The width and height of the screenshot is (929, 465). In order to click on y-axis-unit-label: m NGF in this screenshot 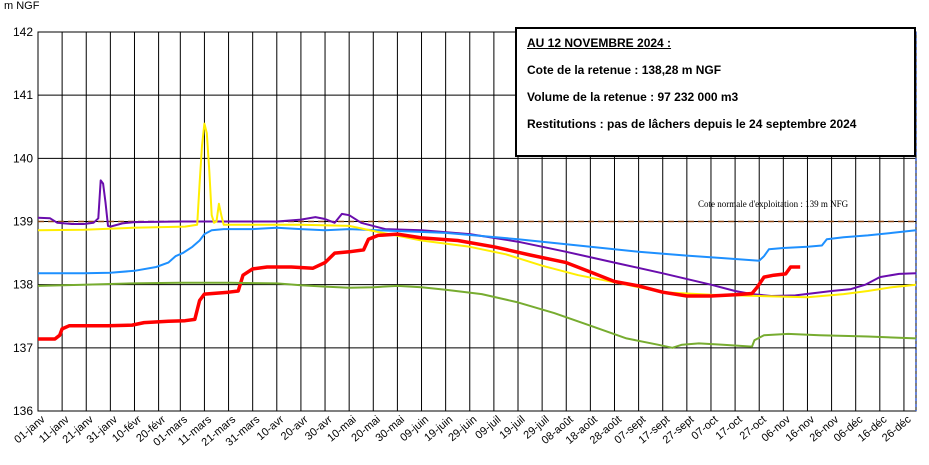, I will do `click(22, 6)`.